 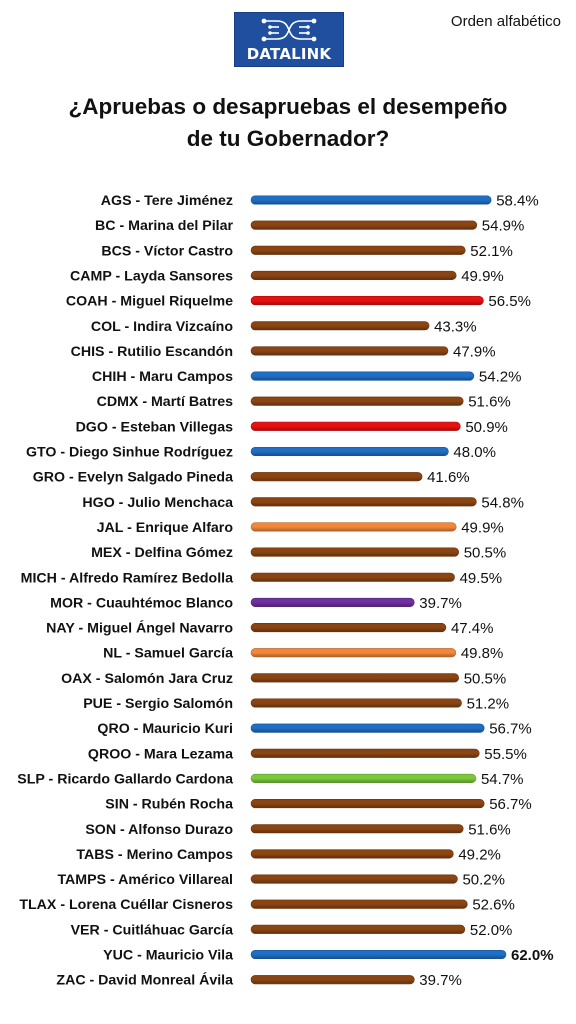 What do you see at coordinates (288, 106) in the screenshot?
I see `chart-title-line-1: ¿Apruebas o desapruebas el desempeño` at bounding box center [288, 106].